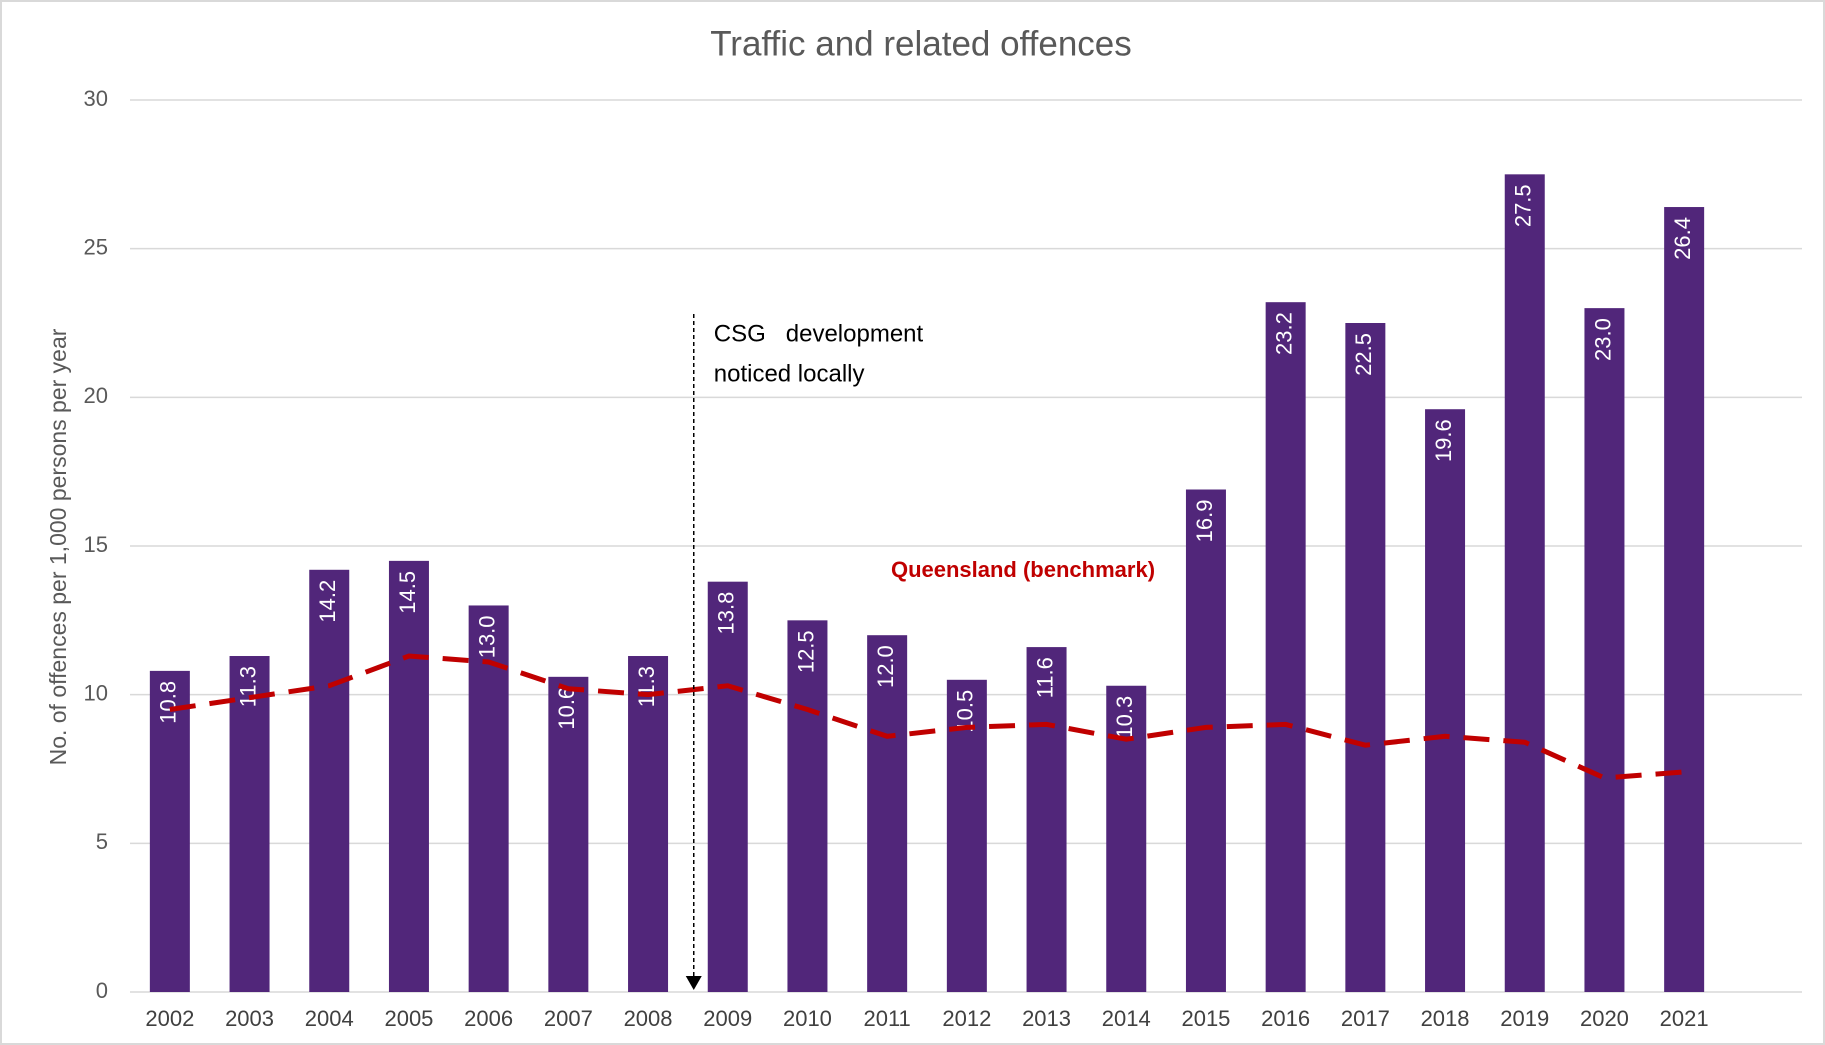 The height and width of the screenshot is (1045, 1825). Describe the element at coordinates (566, 708) in the screenshot. I see `bar-value-label: 10.6` at that location.